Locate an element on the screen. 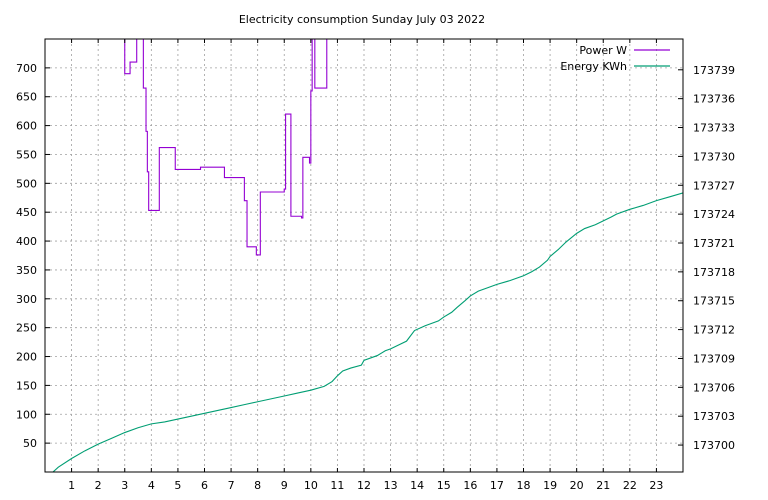  y-tick-label: 350 is located at coordinates (26, 270).